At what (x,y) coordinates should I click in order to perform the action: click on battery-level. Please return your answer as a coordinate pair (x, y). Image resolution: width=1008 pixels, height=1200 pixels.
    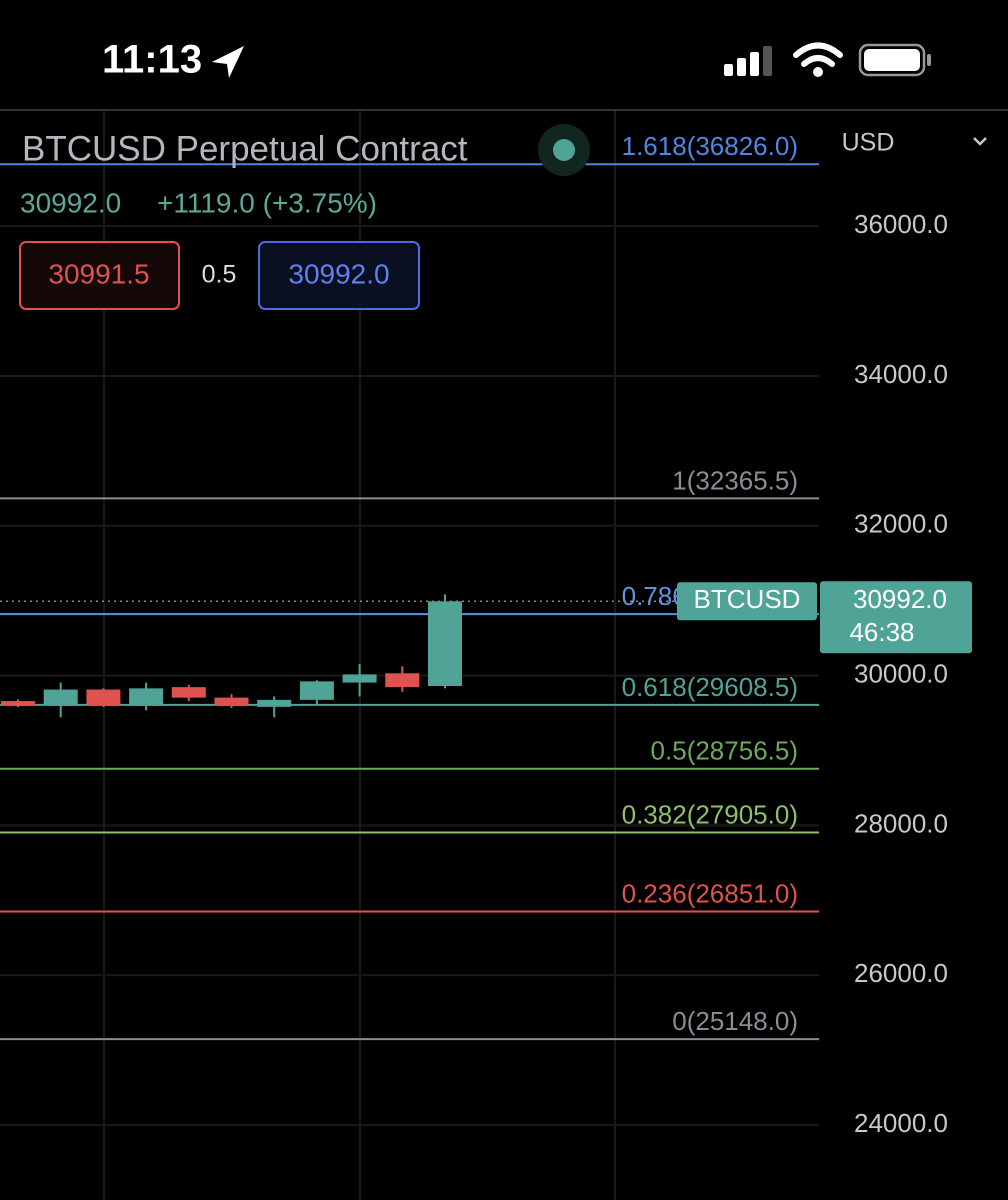
    Looking at the image, I should click on (892, 60).